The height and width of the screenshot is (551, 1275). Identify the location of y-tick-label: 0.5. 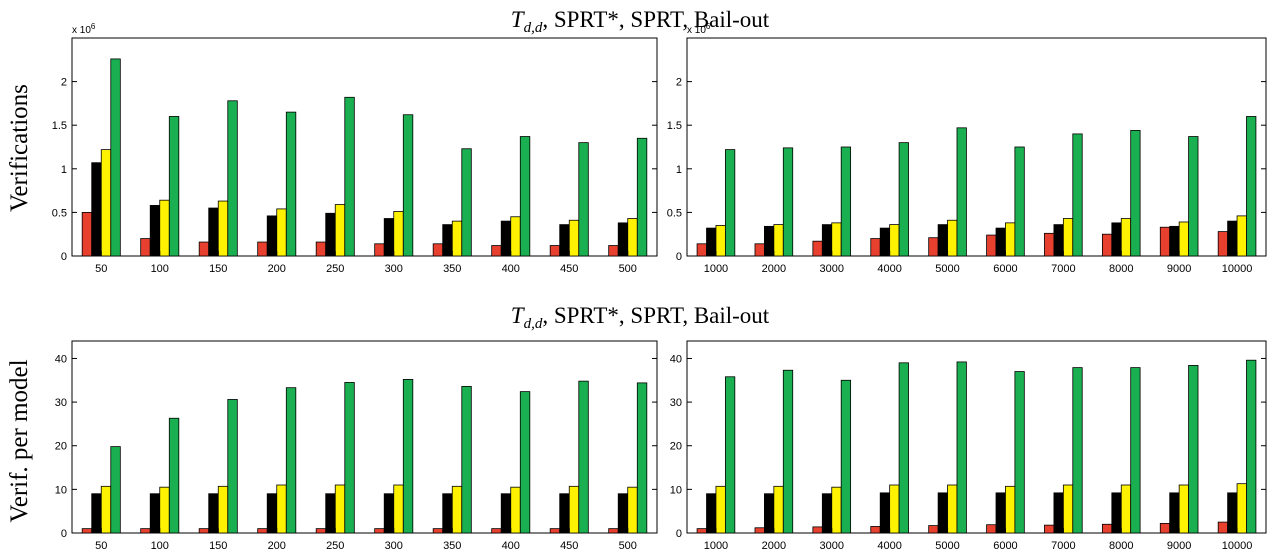
(59, 213).